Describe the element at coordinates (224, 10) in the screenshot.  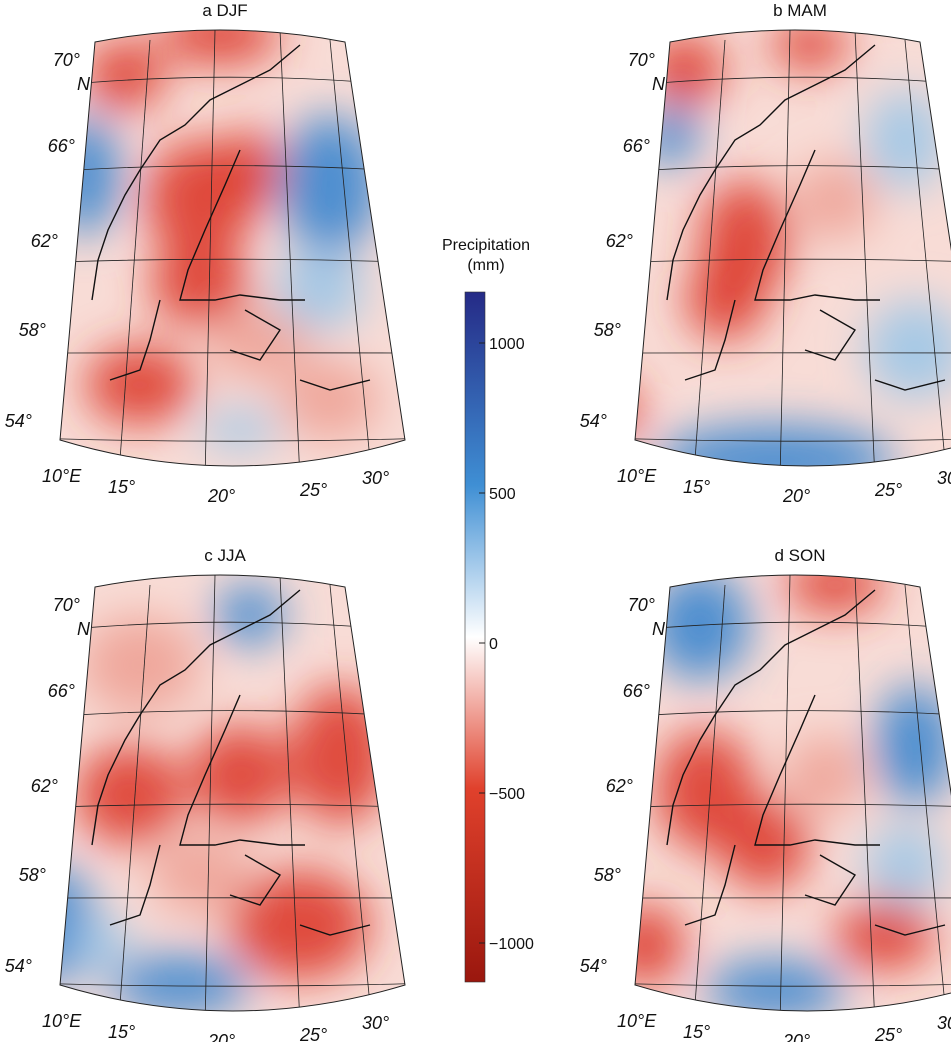
I see `panel-title: a DJF` at that location.